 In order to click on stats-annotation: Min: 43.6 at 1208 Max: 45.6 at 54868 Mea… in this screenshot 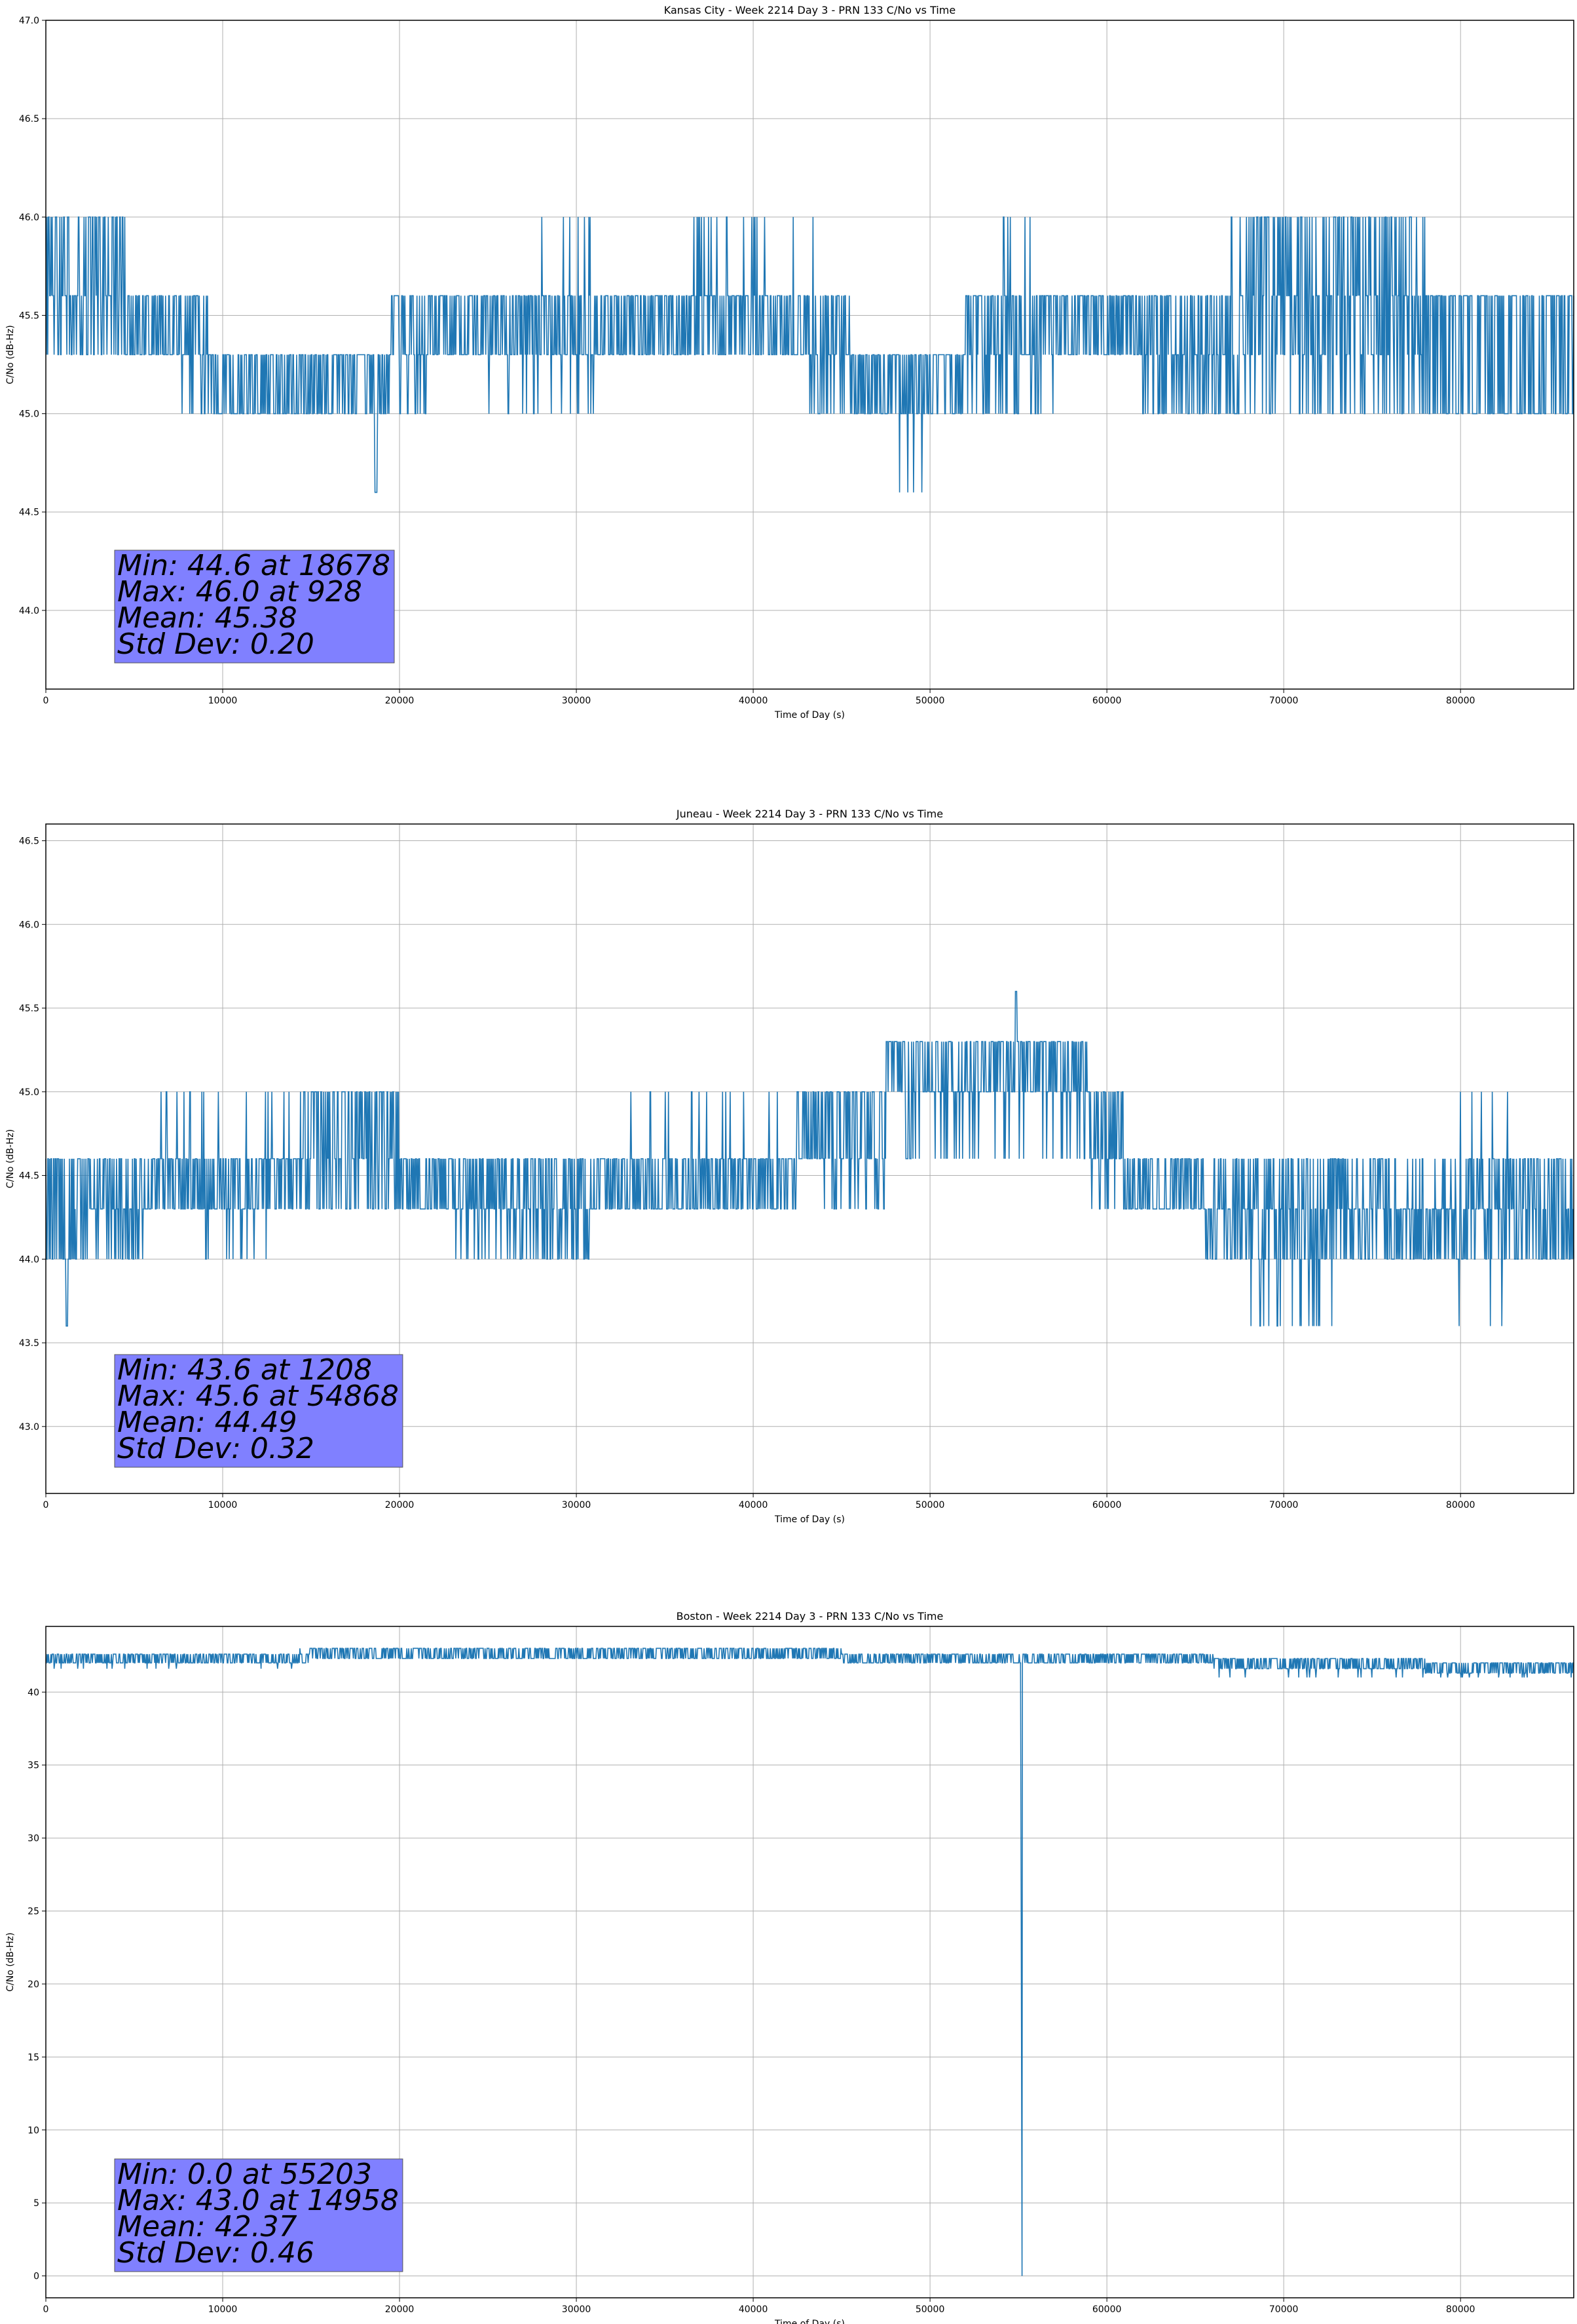, I will do `click(258, 1410)`.